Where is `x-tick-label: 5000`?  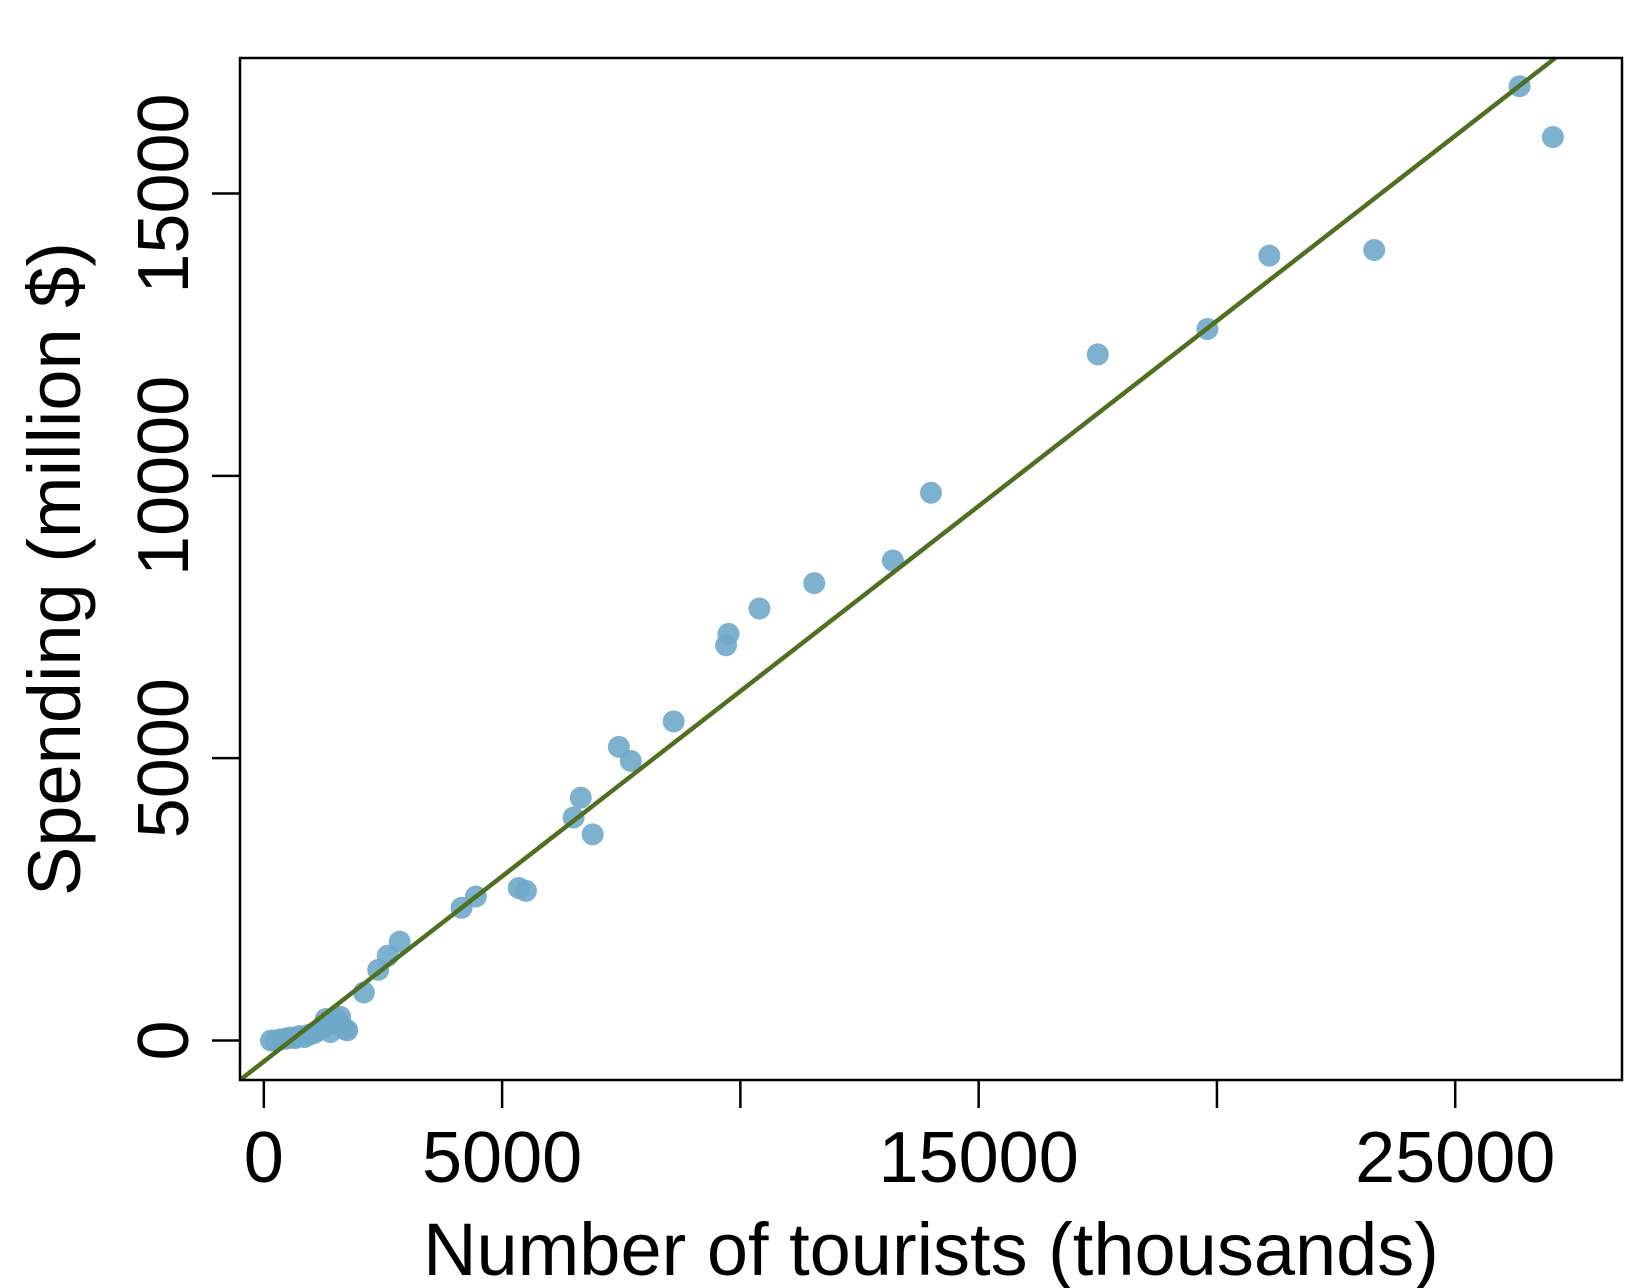
x-tick-label: 5000 is located at coordinates (502, 1158).